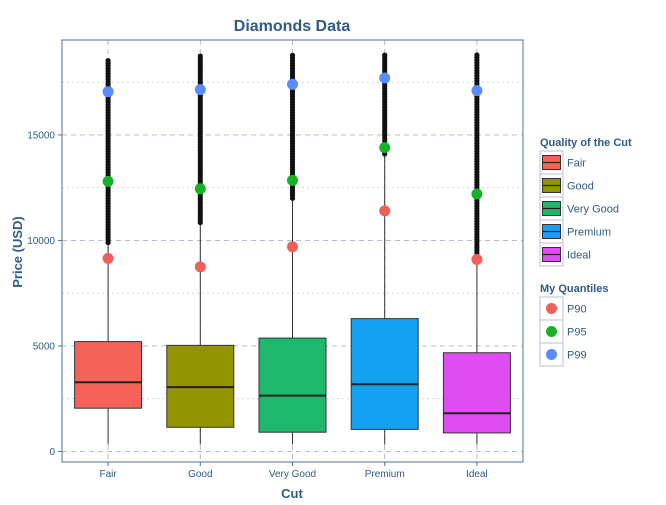 The image size is (666, 505). I want to click on x-axis-title: Cut, so click(292, 493).